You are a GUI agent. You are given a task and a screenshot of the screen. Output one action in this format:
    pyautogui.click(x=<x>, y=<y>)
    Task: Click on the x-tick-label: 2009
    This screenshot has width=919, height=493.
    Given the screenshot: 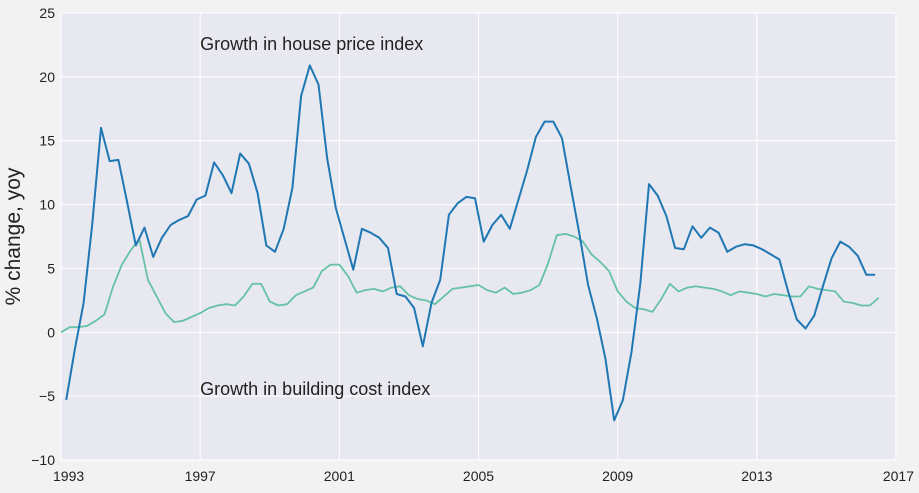 What is the action you would take?
    pyautogui.click(x=617, y=476)
    